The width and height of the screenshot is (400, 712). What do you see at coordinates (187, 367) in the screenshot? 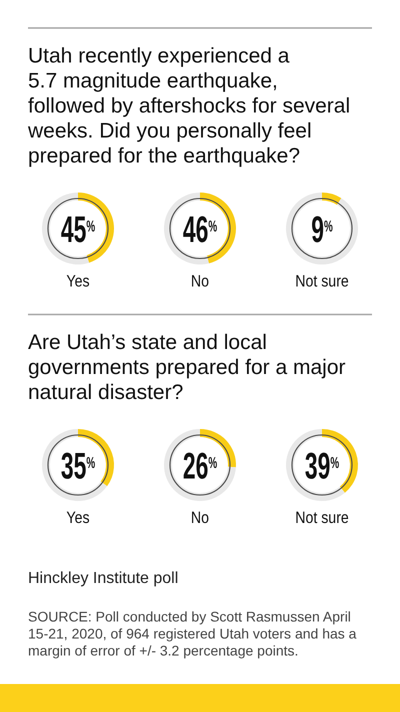
I see `text: Are Utah’s state and local governments prepared for a major natural disaster?` at bounding box center [187, 367].